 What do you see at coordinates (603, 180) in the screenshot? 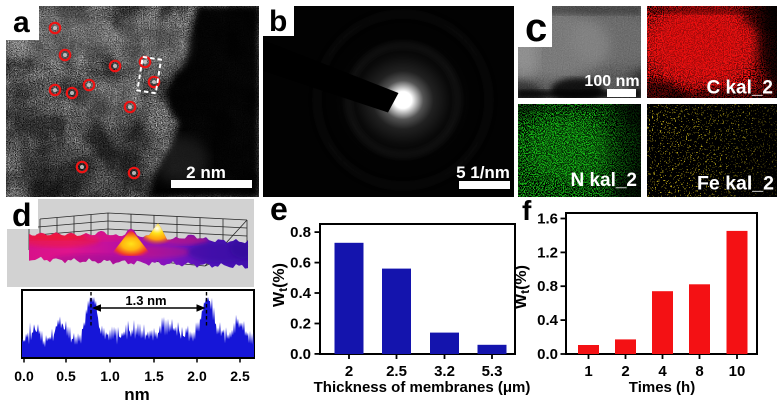
I see `svg-text: N kal_2` at bounding box center [603, 180].